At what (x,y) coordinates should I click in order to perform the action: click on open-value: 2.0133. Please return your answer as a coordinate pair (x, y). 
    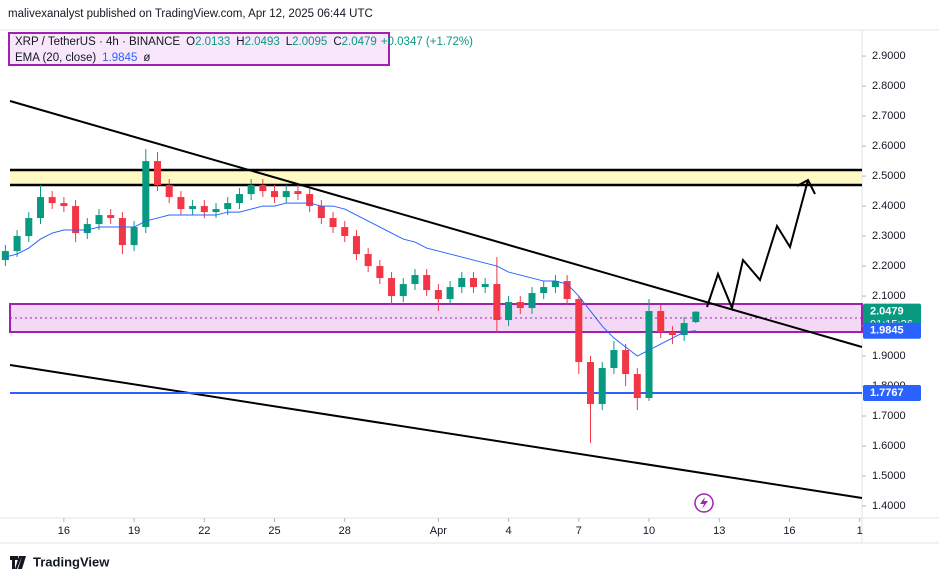
    Looking at the image, I should click on (212, 42).